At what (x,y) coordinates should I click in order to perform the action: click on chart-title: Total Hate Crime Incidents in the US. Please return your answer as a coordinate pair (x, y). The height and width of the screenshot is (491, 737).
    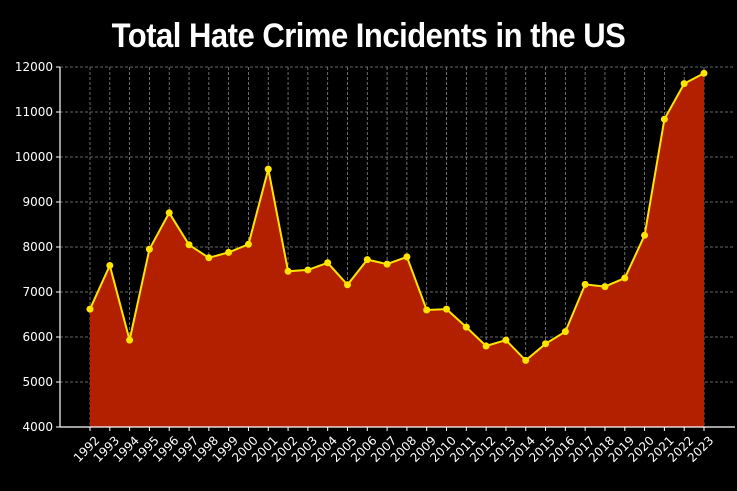
    Looking at the image, I should click on (368, 35).